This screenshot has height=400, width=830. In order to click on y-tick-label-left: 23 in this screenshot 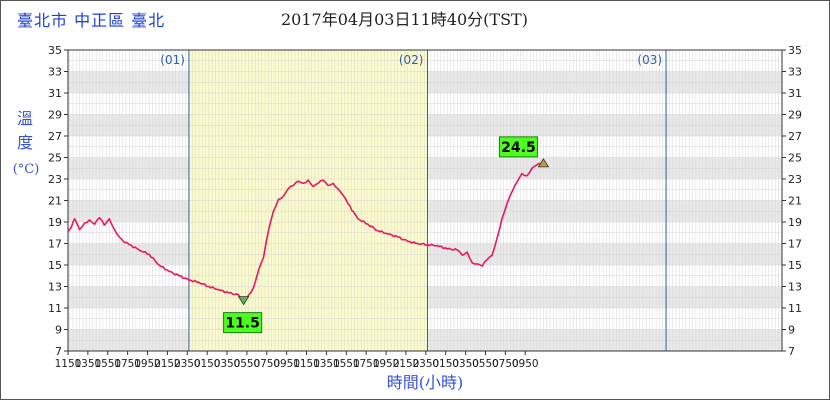, I will do `click(55, 179)`.